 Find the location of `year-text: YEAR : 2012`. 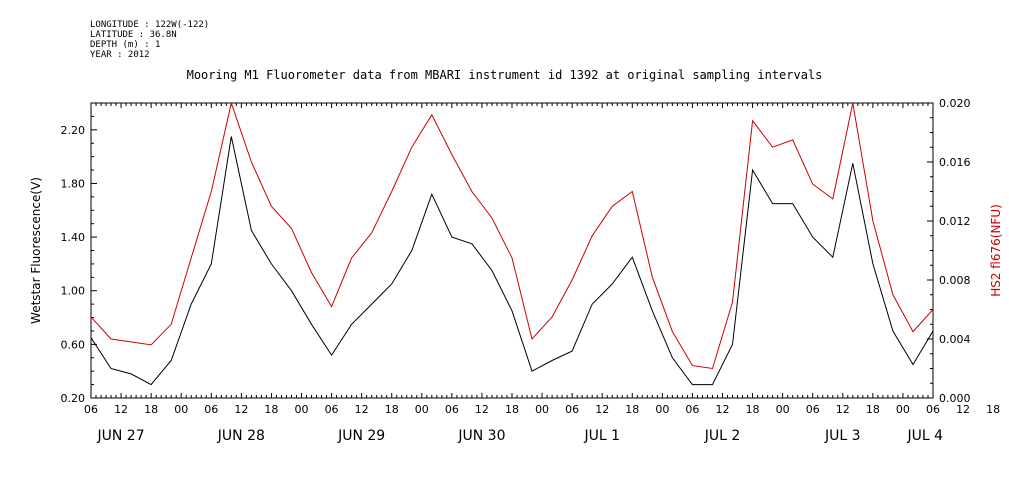

year-text: YEAR : 2012 is located at coordinates (120, 55).